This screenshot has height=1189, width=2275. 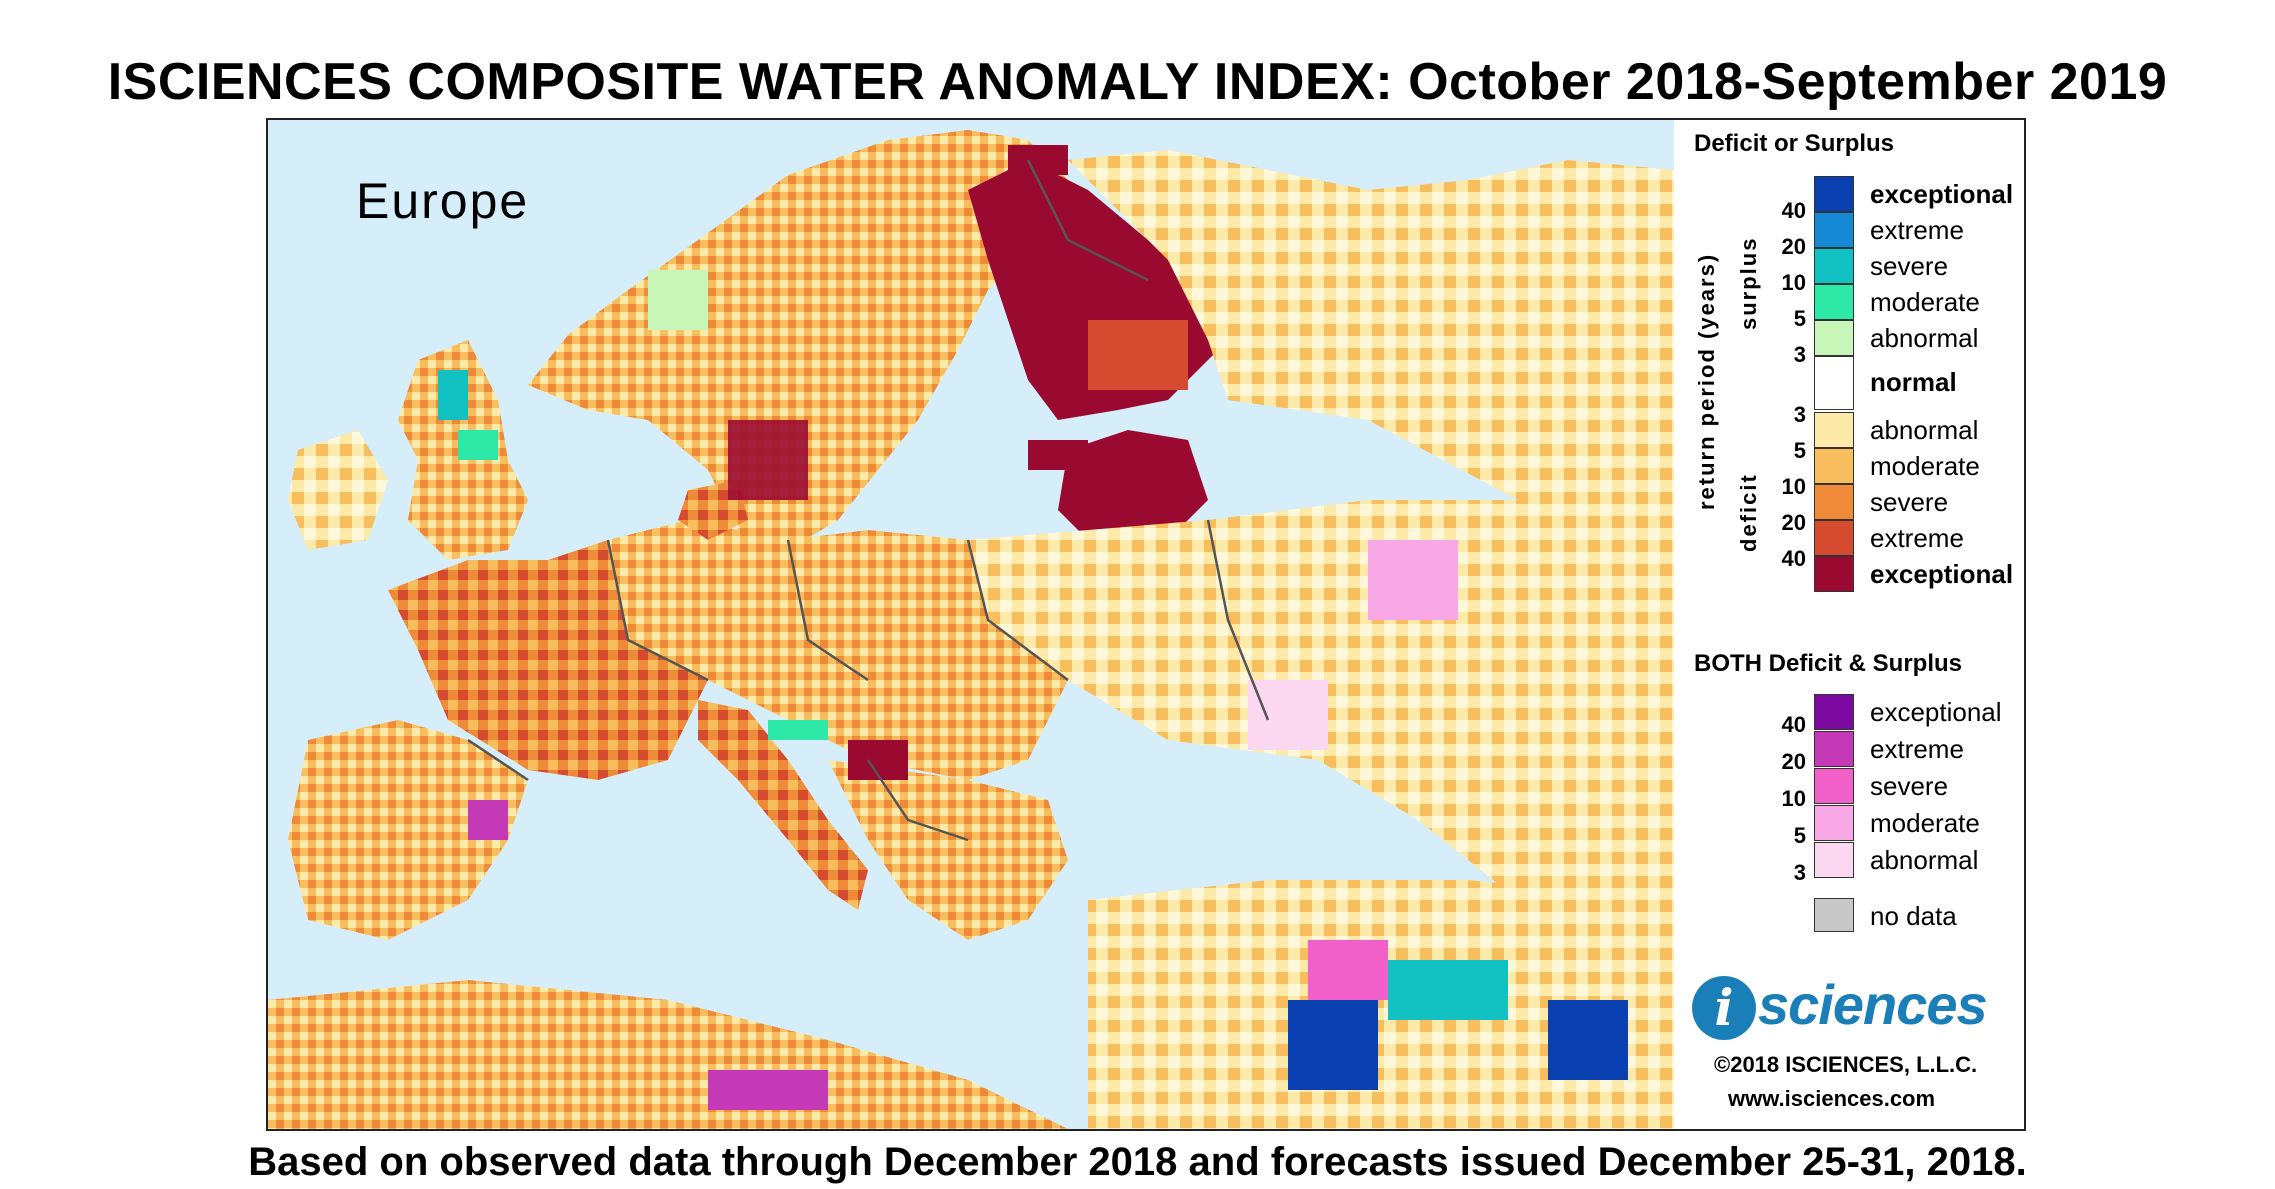 I want to click on deficit-label-moderate: moderate, so click(x=1925, y=466).